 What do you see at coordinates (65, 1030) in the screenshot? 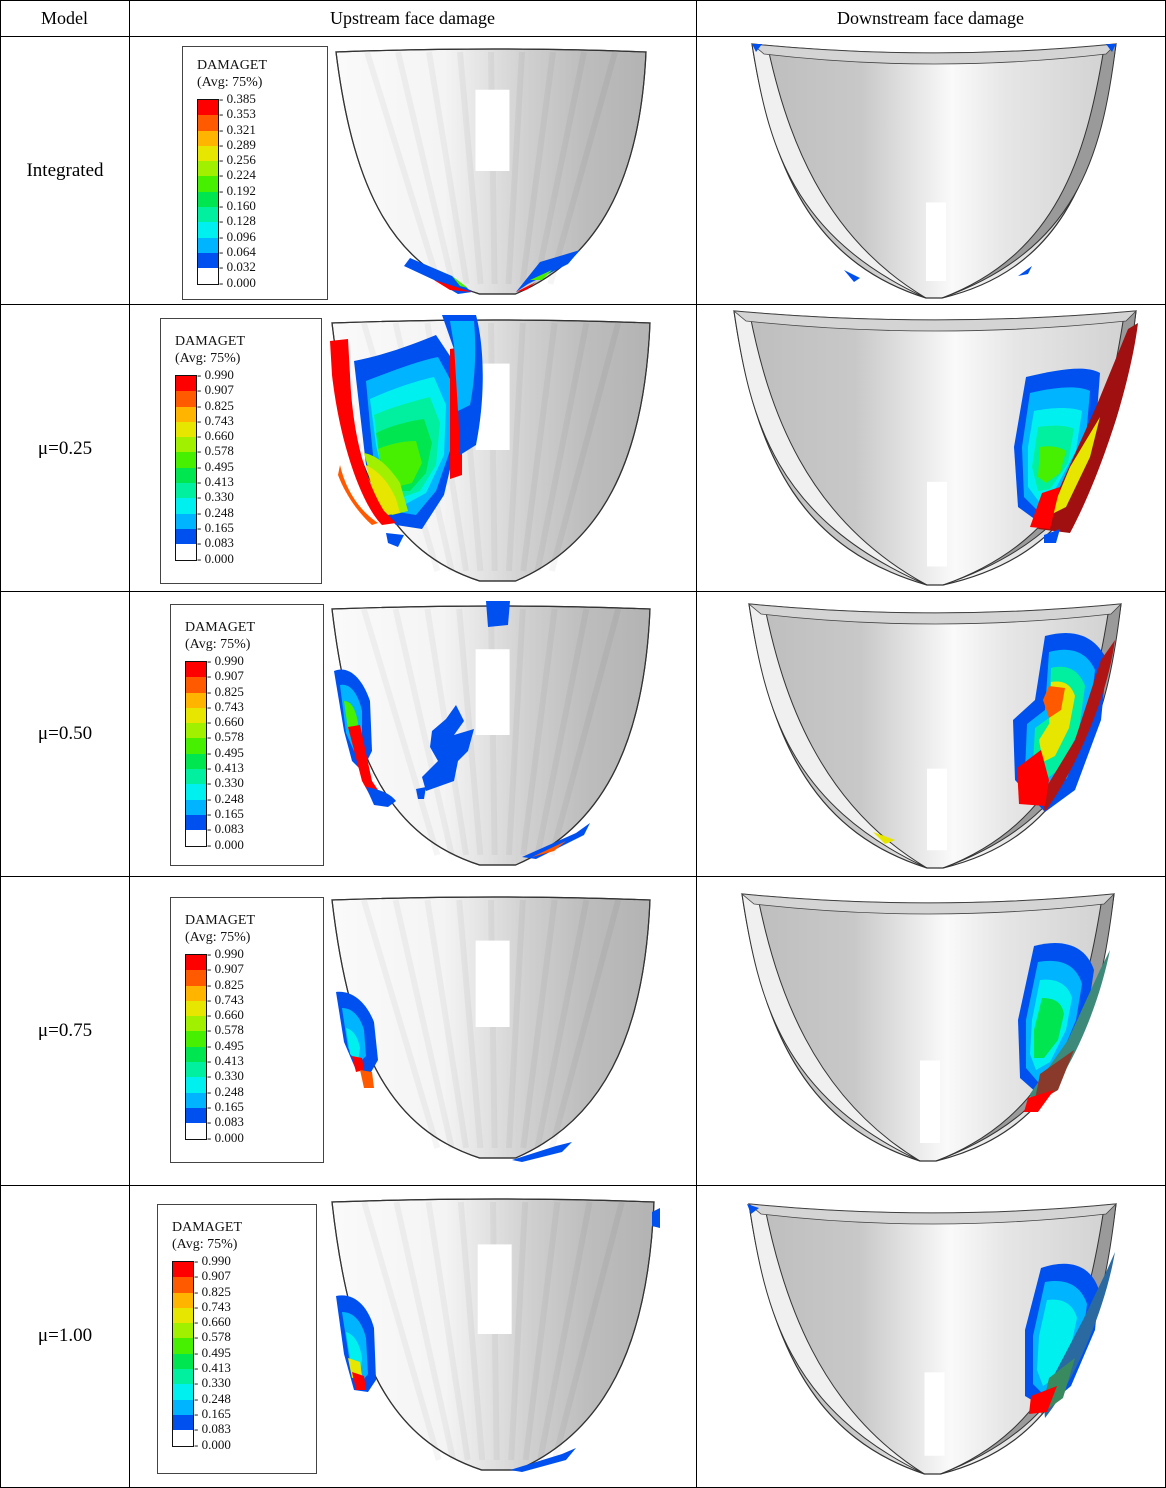
I see `row-label-mu-075: μ=0.75` at bounding box center [65, 1030].